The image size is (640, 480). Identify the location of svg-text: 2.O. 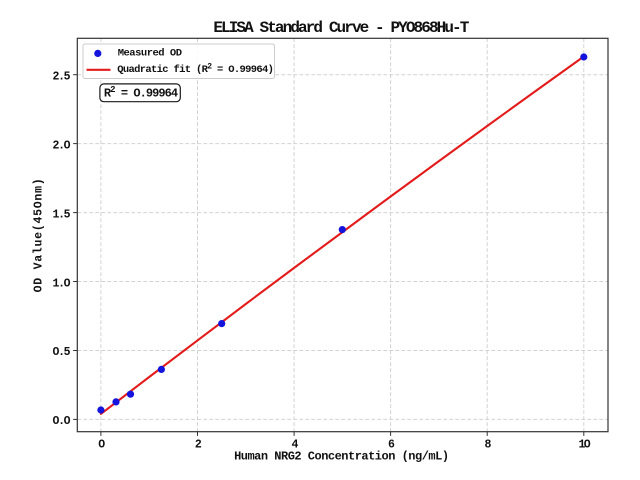
(62, 145).